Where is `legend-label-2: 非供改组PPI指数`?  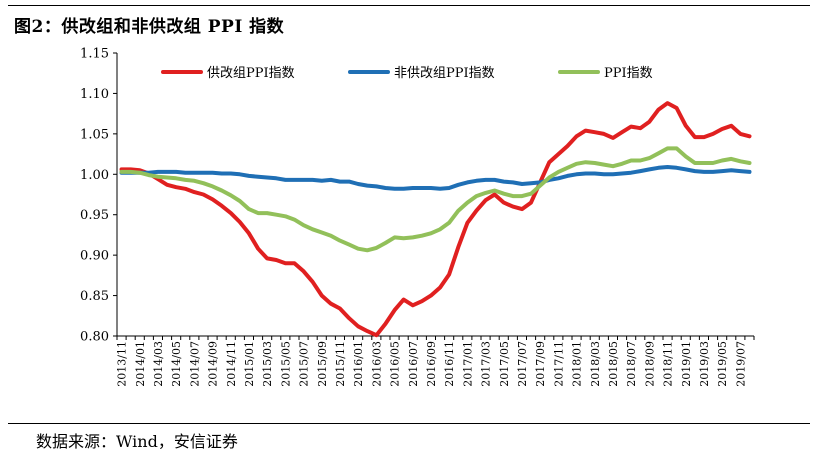
legend-label-2: 非供改组PPI指数 is located at coordinates (444, 73).